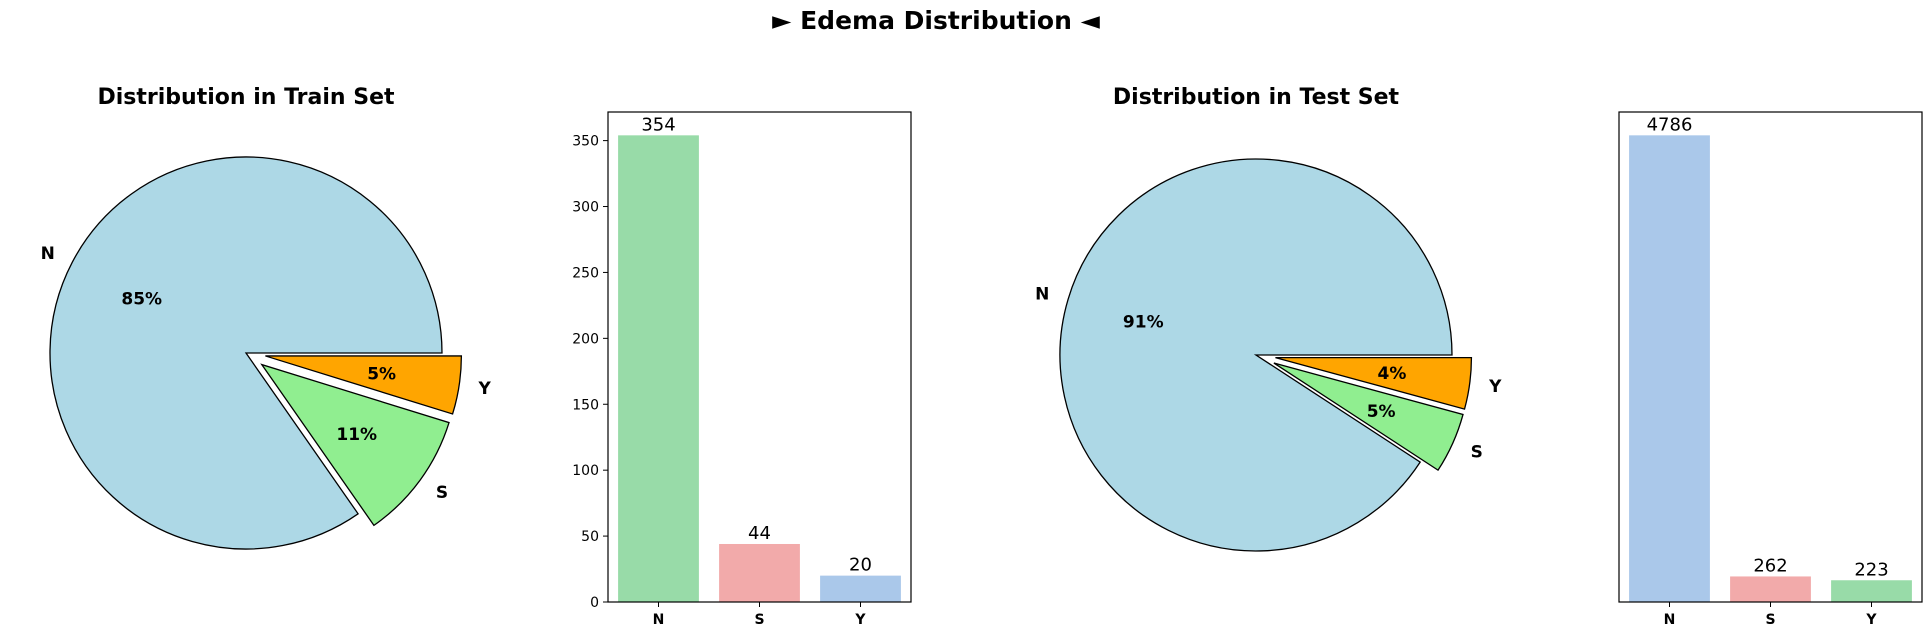 The image size is (1931, 635). What do you see at coordinates (442, 493) in the screenshot?
I see `train-pie-label-s: S` at bounding box center [442, 493].